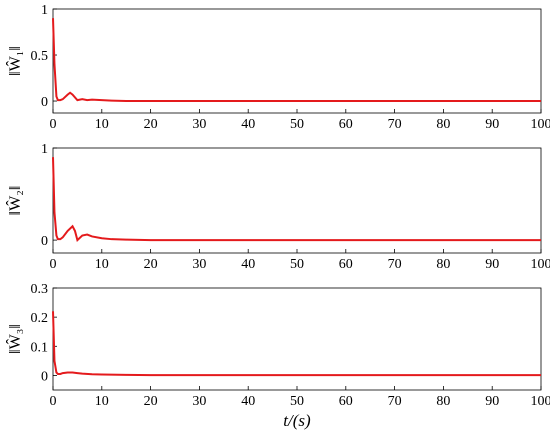  I want to click on y-axis-label: ‖Ŵ₁‖, so click(14, 61).